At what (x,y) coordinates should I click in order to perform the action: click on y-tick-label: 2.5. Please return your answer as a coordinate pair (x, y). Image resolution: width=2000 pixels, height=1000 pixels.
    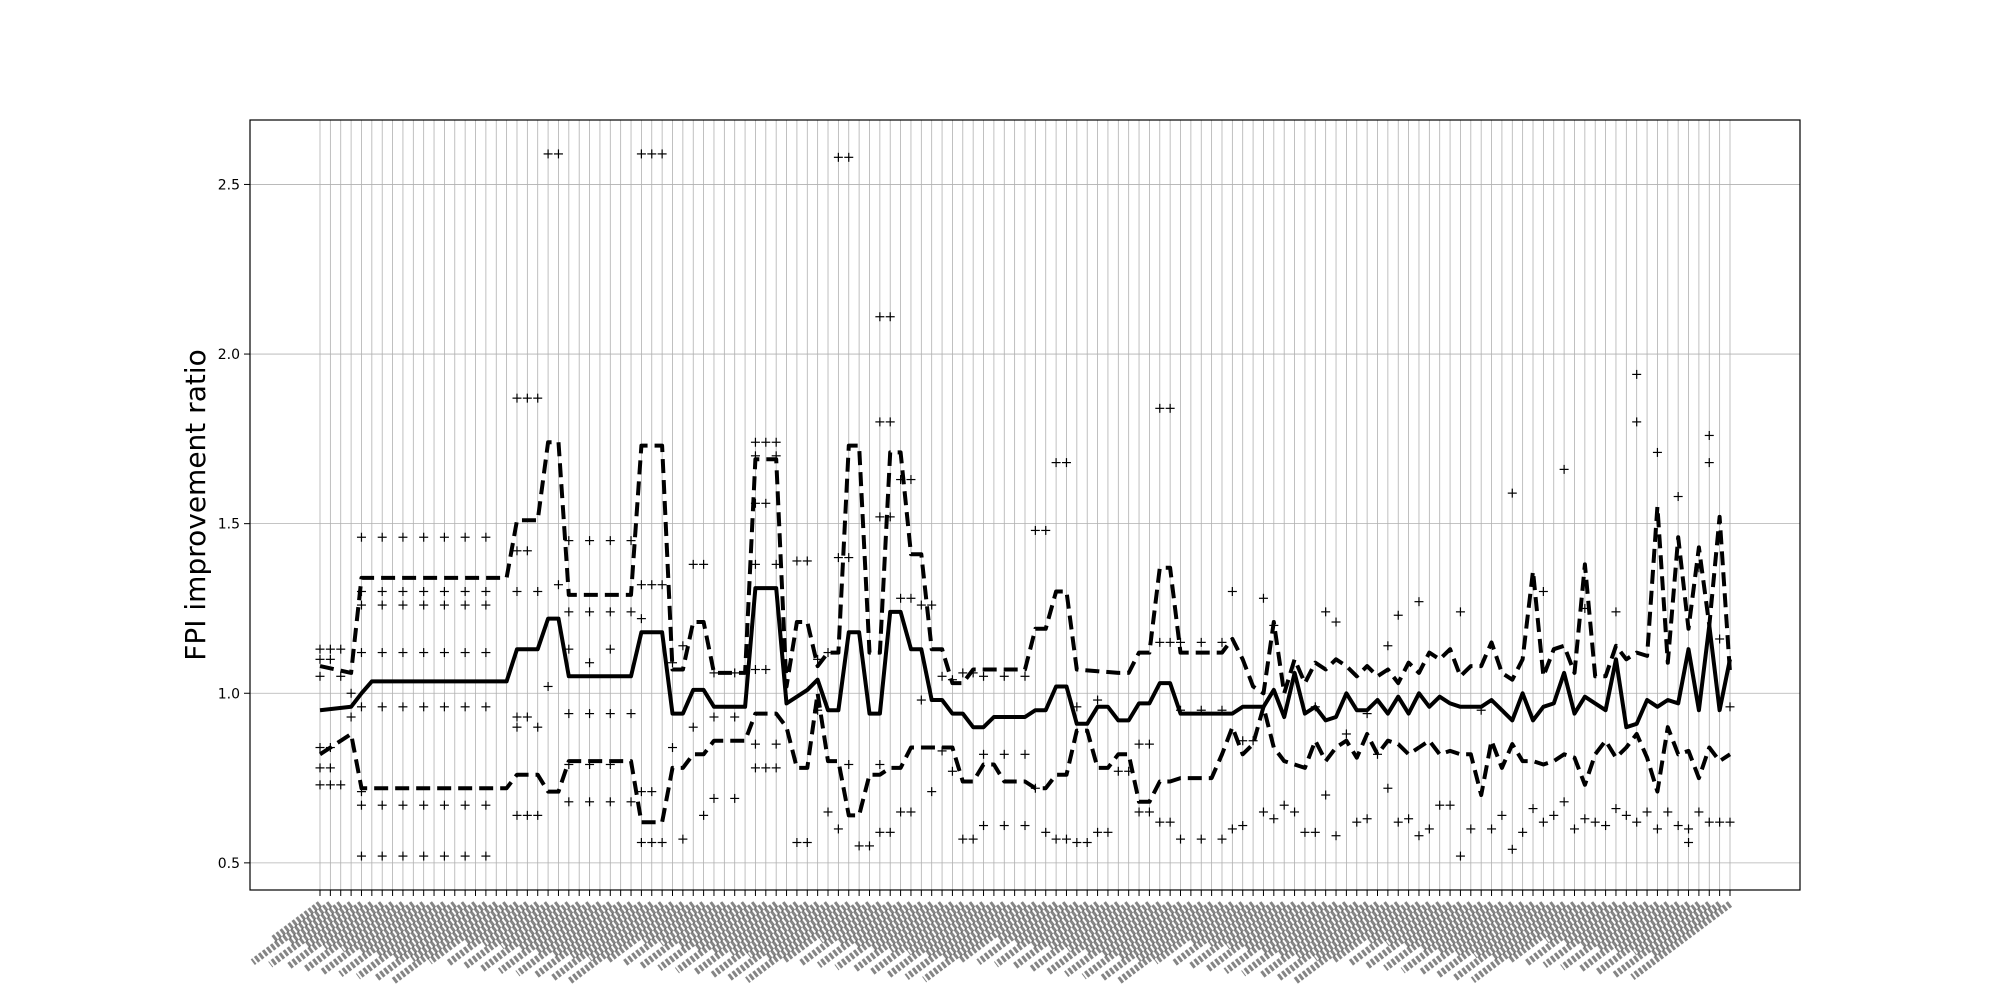
    Looking at the image, I should click on (229, 185).